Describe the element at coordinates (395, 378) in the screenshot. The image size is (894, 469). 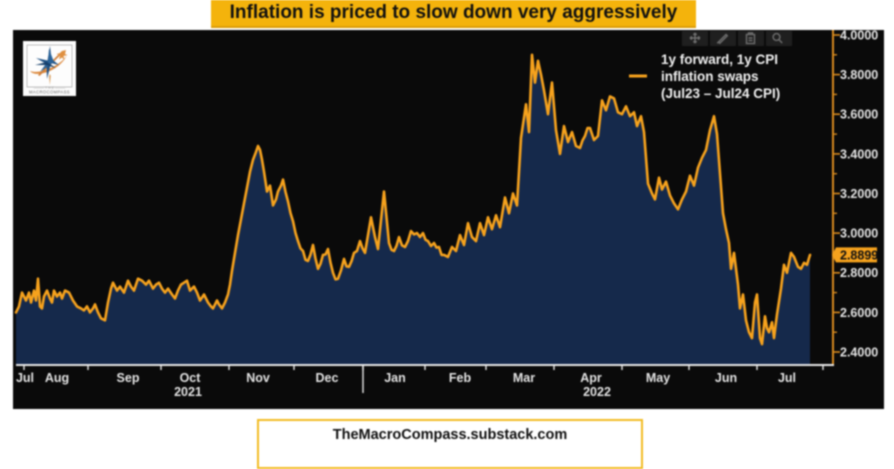
I see `svg-text: Jan` at that location.